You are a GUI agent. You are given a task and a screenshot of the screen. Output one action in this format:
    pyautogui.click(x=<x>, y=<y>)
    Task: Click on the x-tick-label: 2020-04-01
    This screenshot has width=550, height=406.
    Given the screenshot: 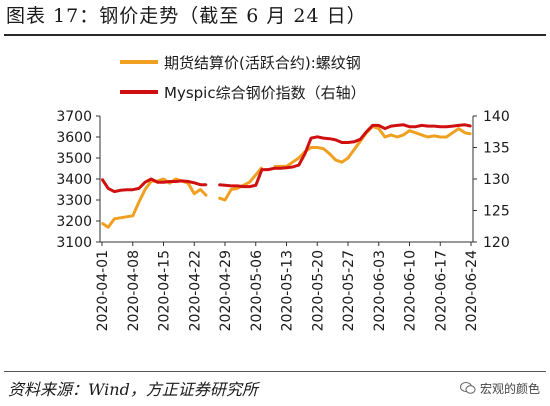 What is the action you would take?
    pyautogui.click(x=103, y=290)
    